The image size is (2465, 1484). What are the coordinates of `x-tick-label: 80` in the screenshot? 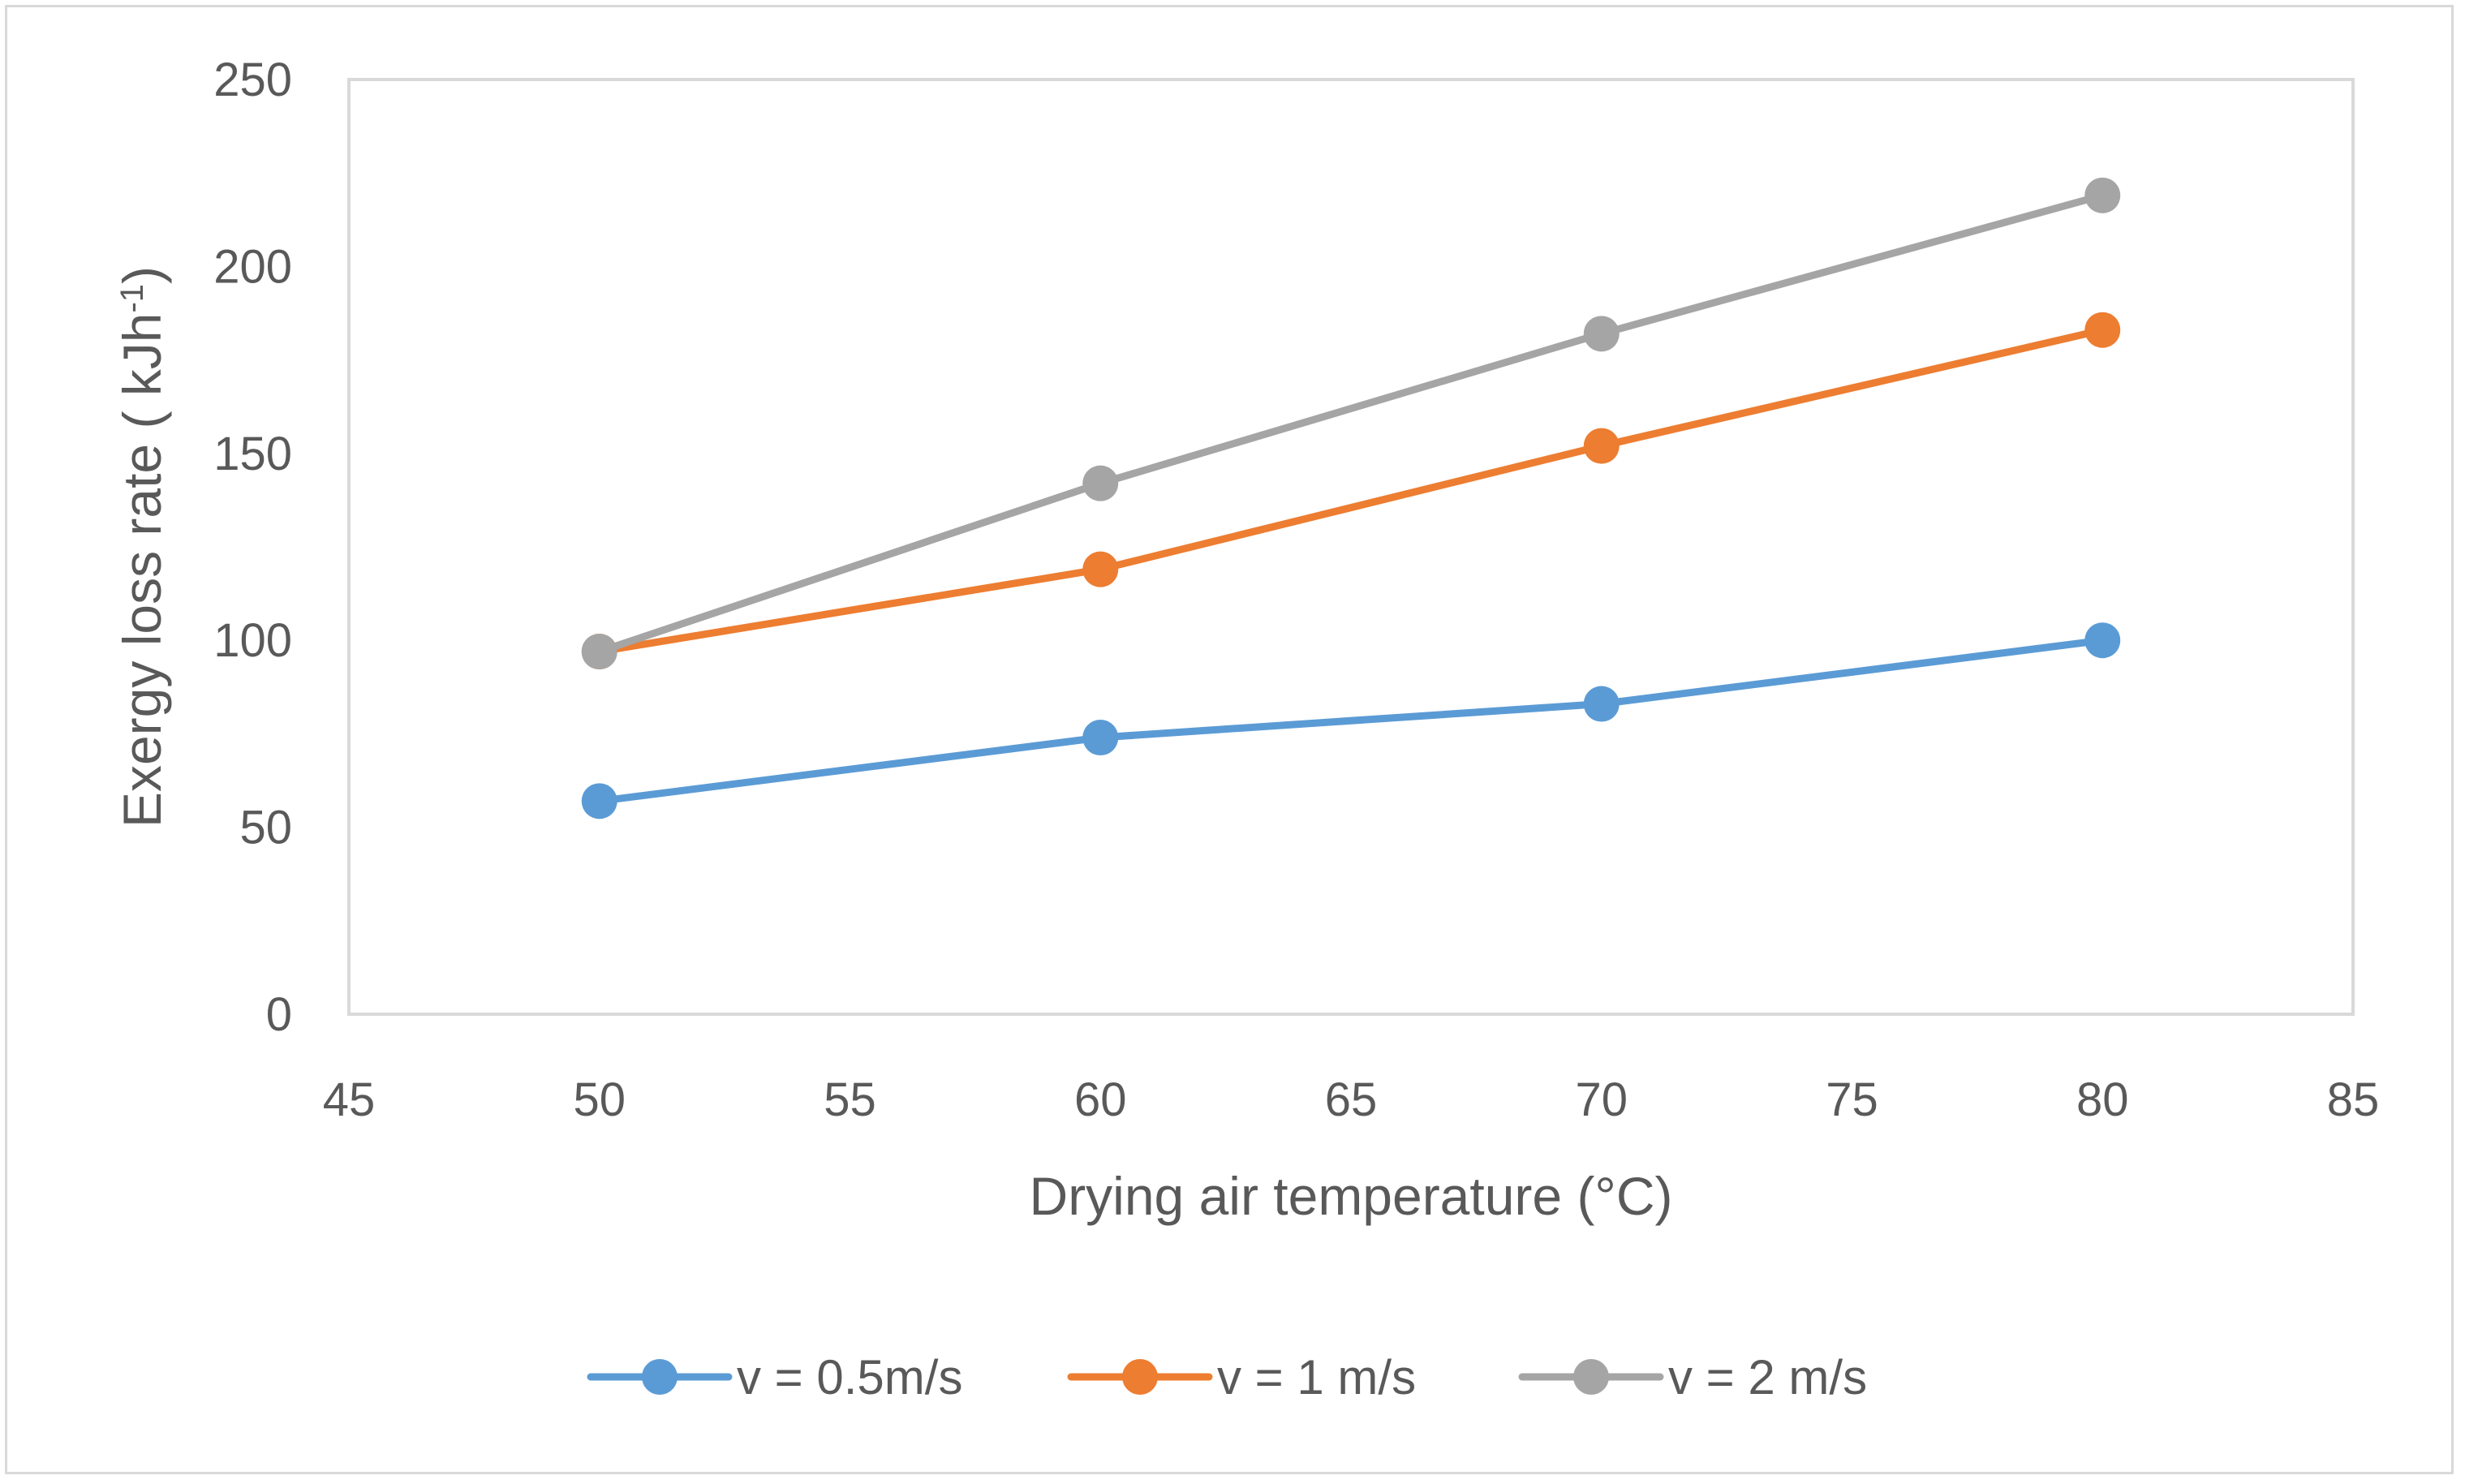 It's located at (2102, 1099).